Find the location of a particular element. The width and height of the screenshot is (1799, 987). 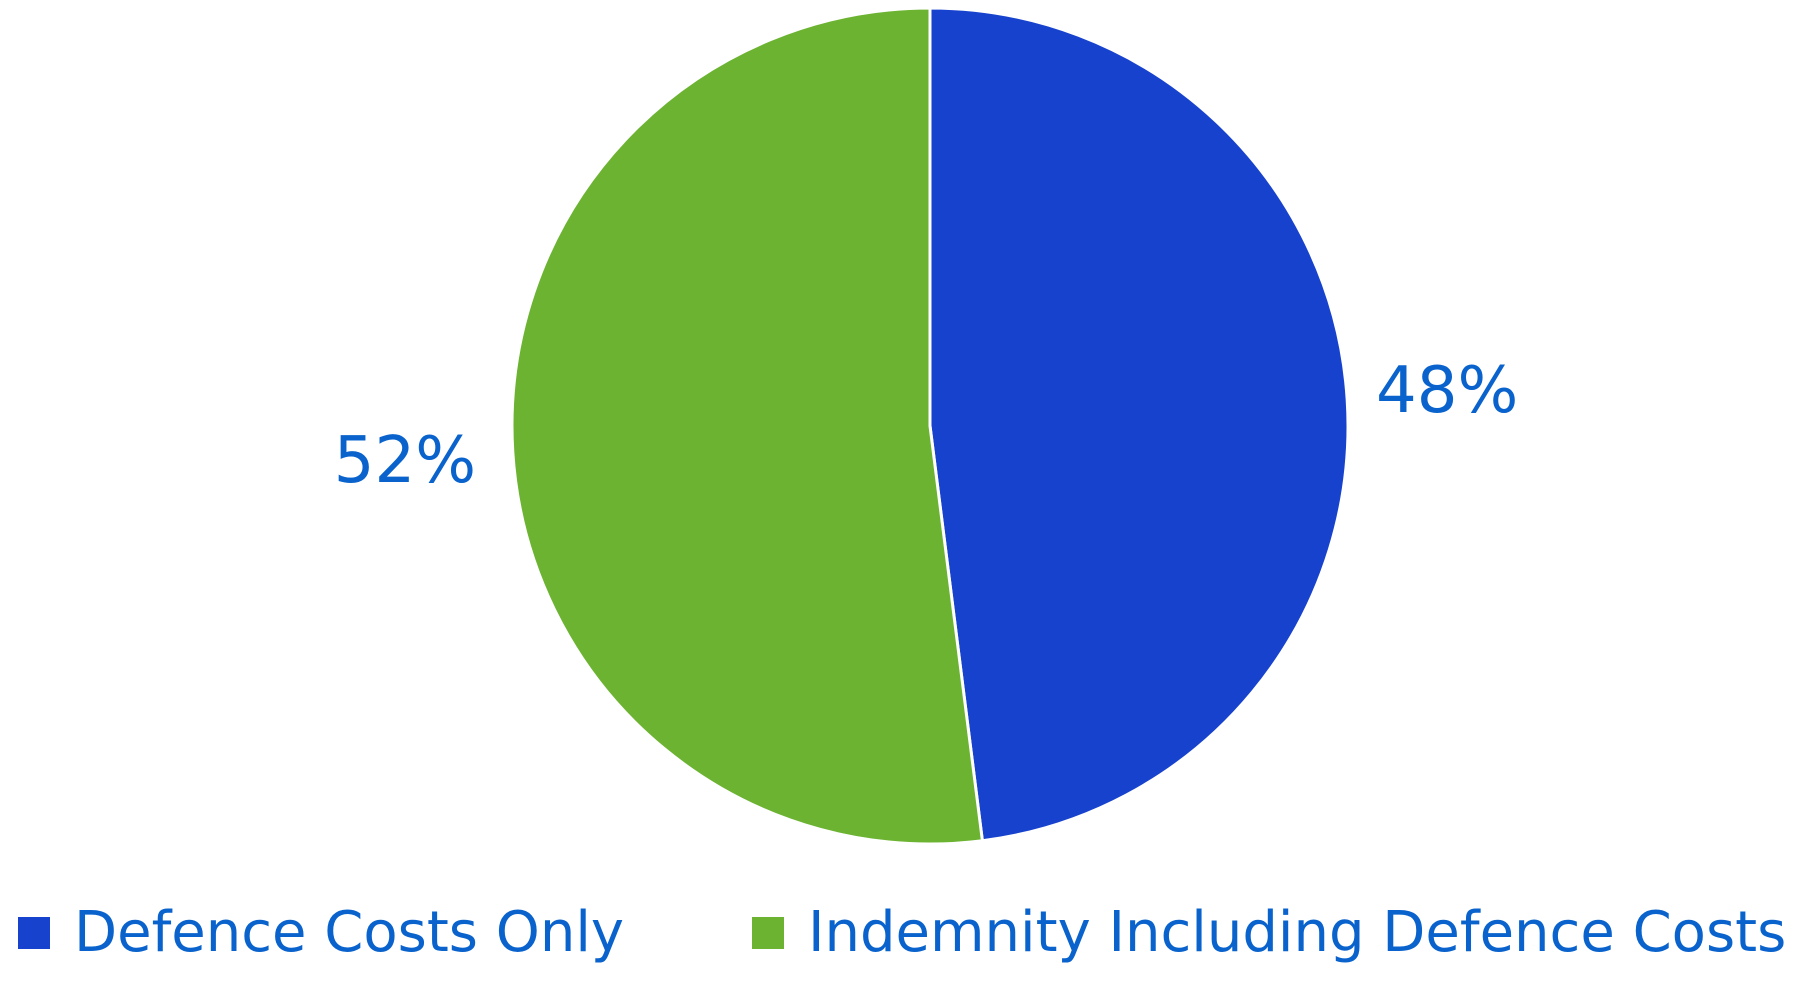

legend-label-defence-costs-only: Defence Costs Only is located at coordinates (349, 932).